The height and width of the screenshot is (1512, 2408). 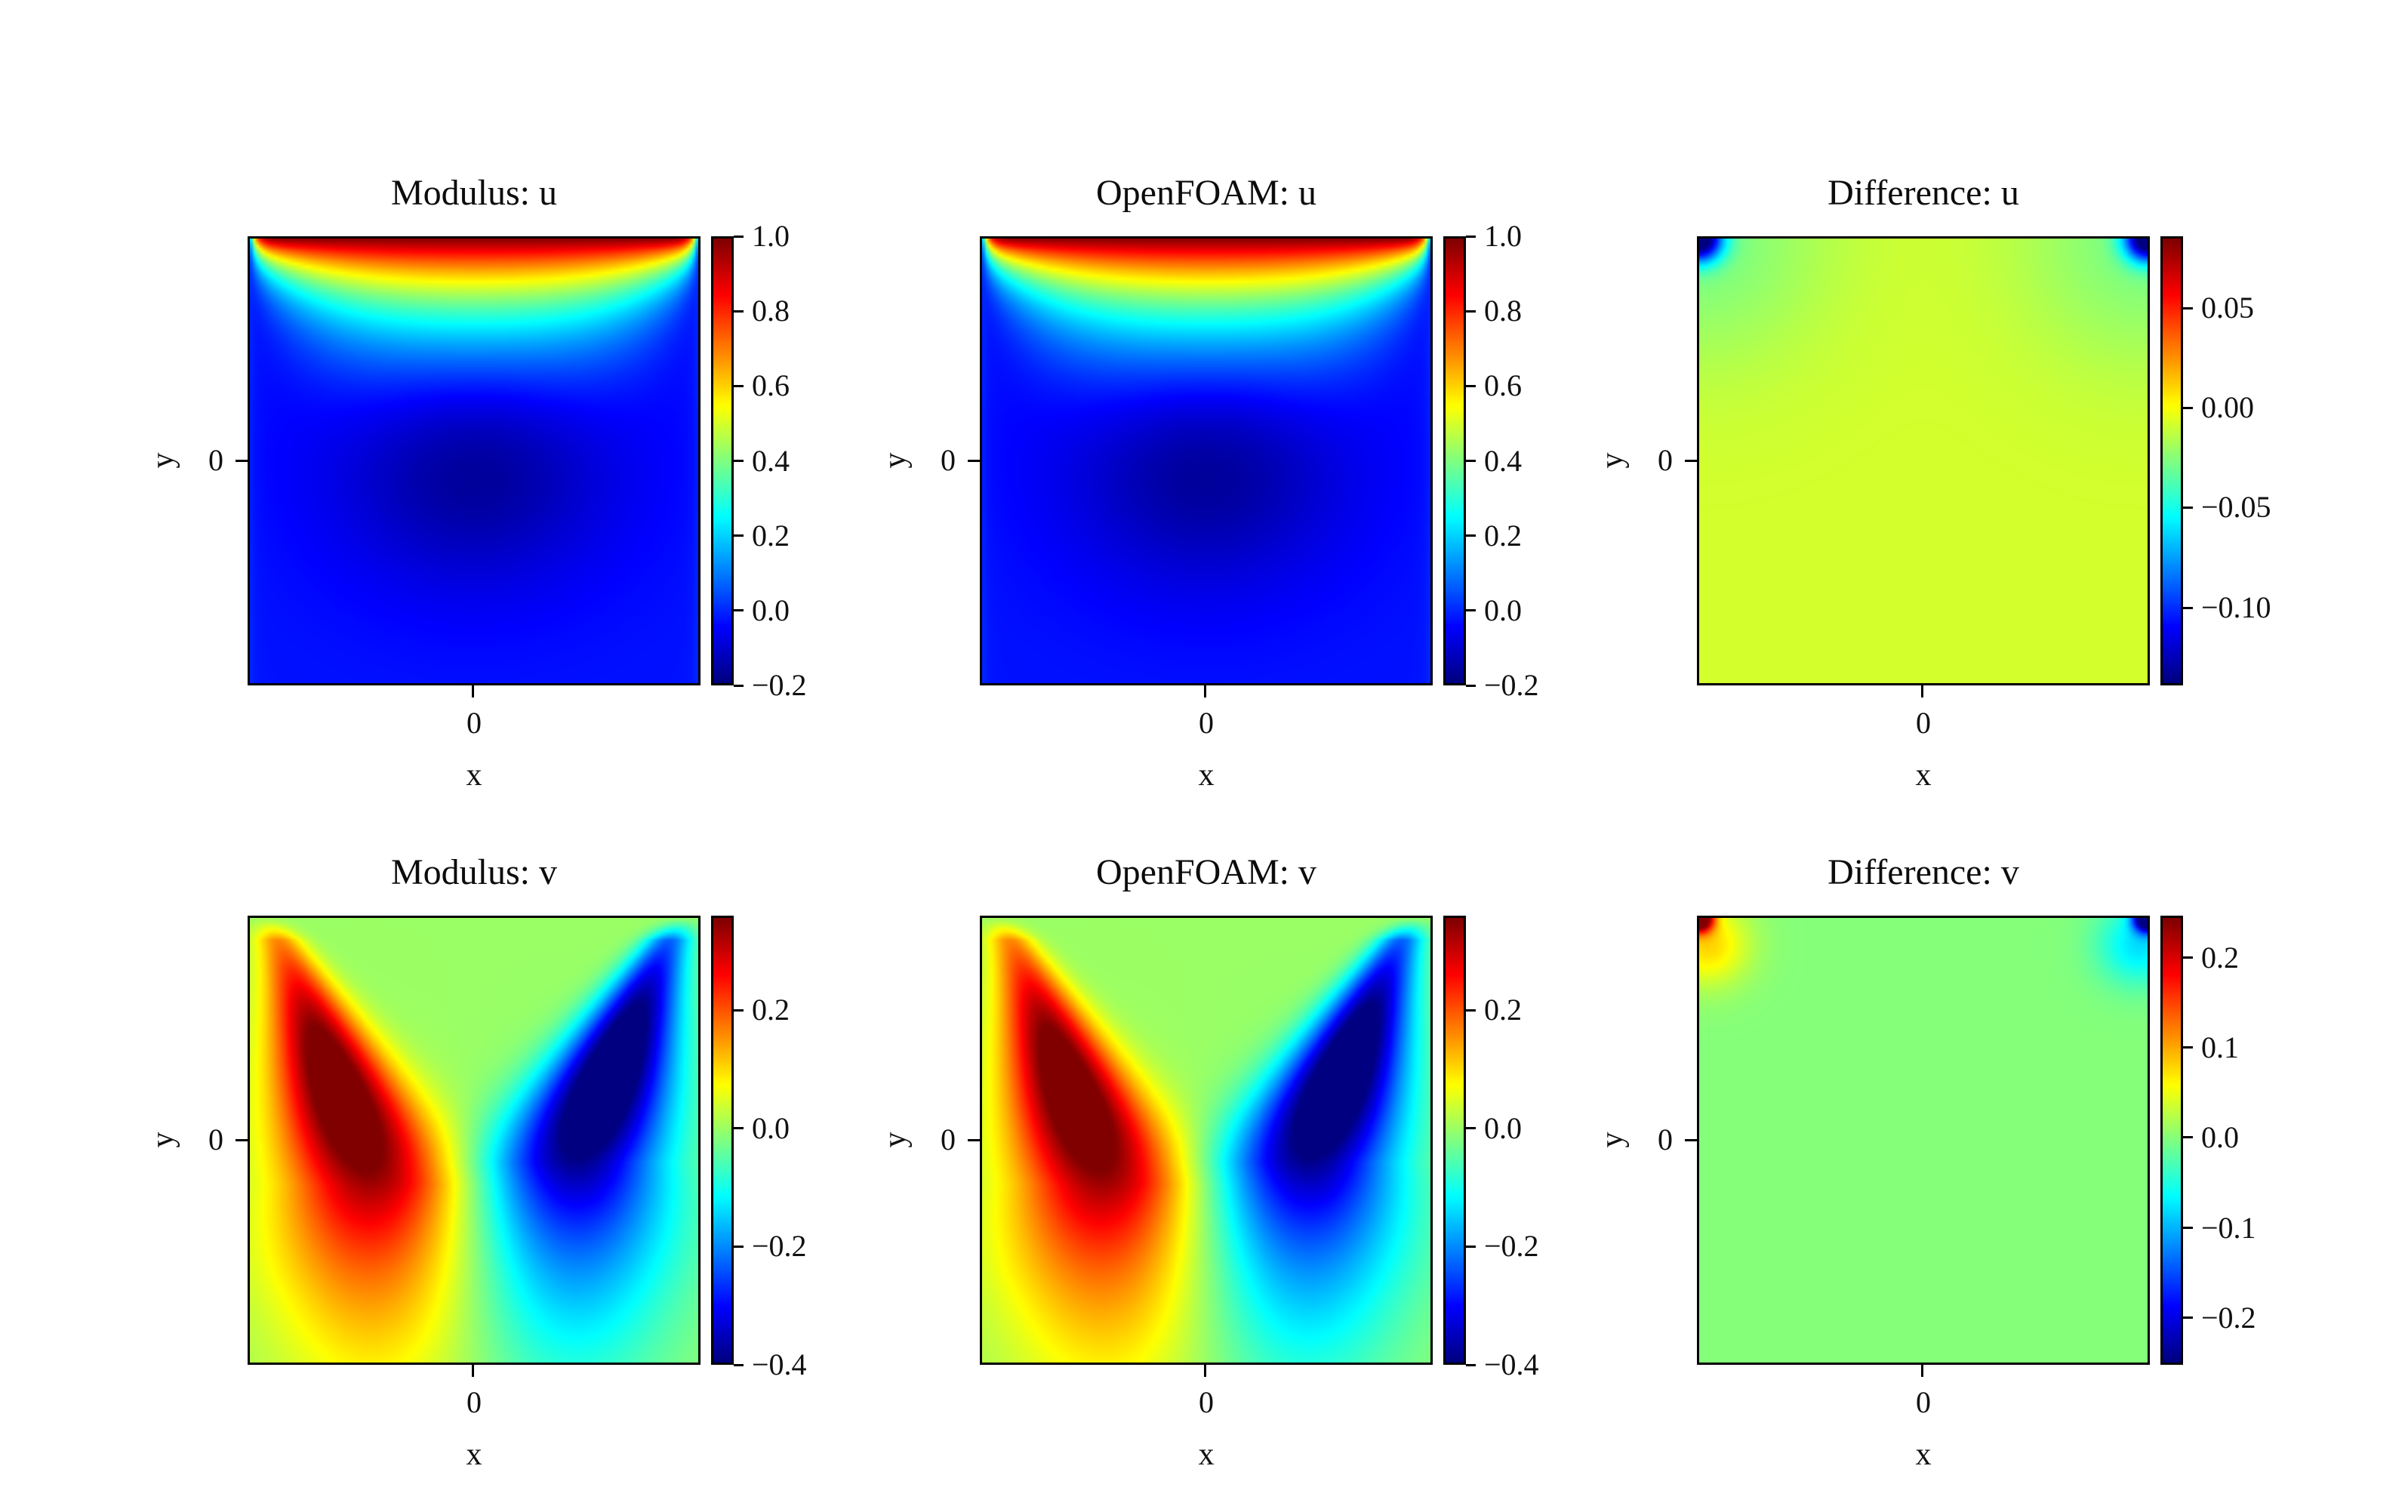 I want to click on panel-difference-v: Difference: v 0 x 0 y 0.2 0.1 0.0 −0.1 −0.2, so click(x=1925, y=1162).